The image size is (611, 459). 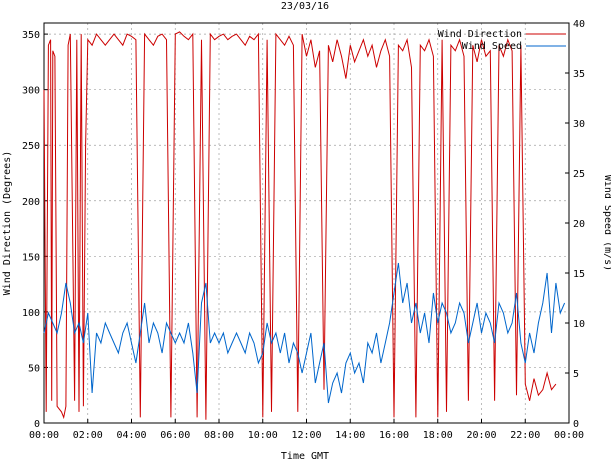 I want to click on y-right-tick-label: 0, so click(x=576, y=424).